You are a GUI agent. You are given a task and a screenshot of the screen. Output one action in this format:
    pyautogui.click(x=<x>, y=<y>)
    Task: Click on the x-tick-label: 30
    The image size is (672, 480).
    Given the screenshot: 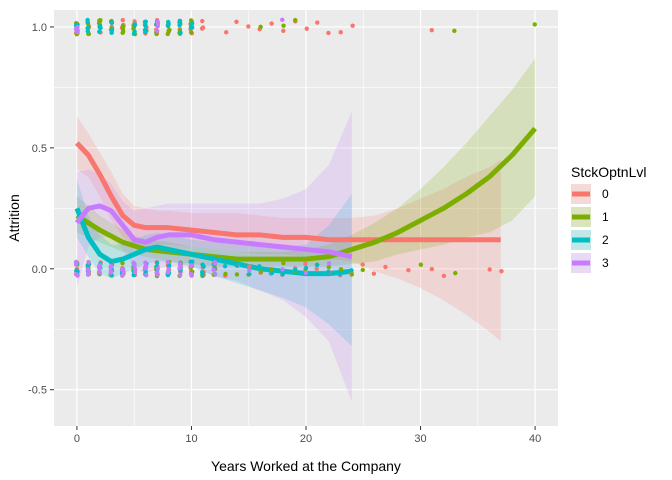 What is the action you would take?
    pyautogui.click(x=420, y=439)
    